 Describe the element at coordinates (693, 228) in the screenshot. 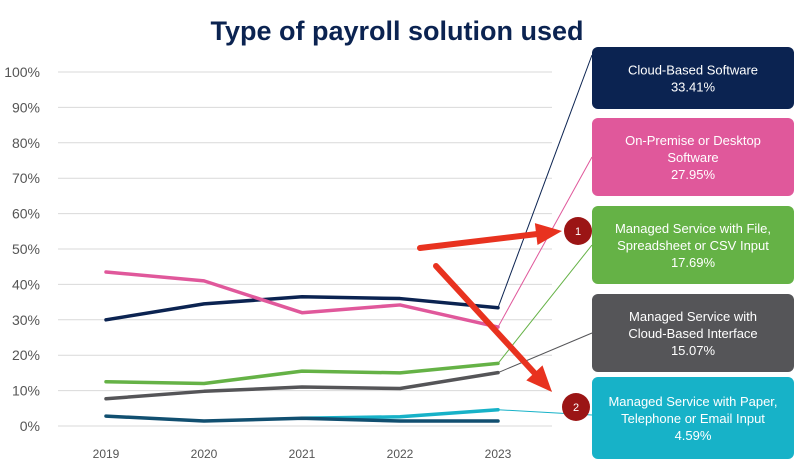

I see `callout-label: Managed Service with File,` at that location.